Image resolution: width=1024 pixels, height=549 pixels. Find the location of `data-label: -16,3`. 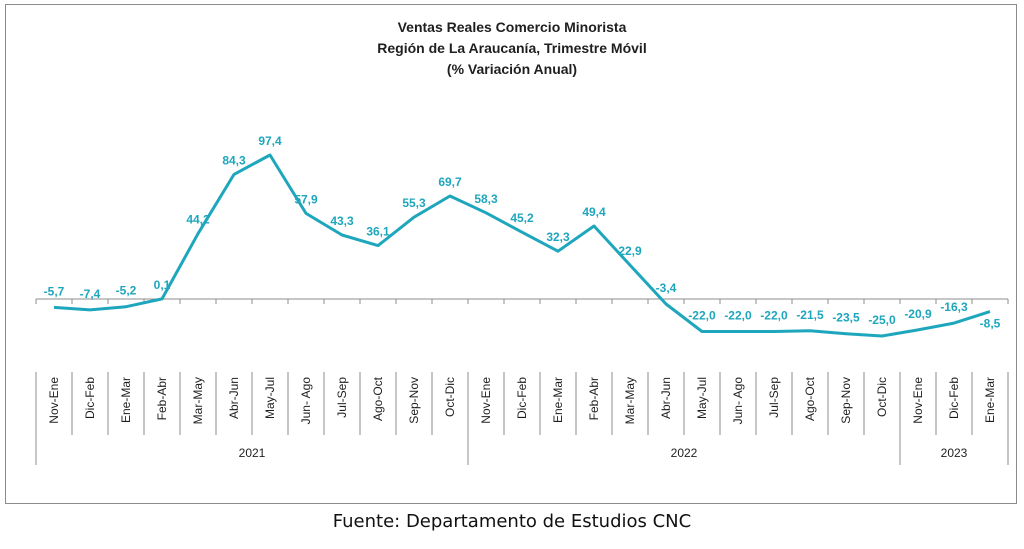

data-label: -16,3 is located at coordinates (954, 307).